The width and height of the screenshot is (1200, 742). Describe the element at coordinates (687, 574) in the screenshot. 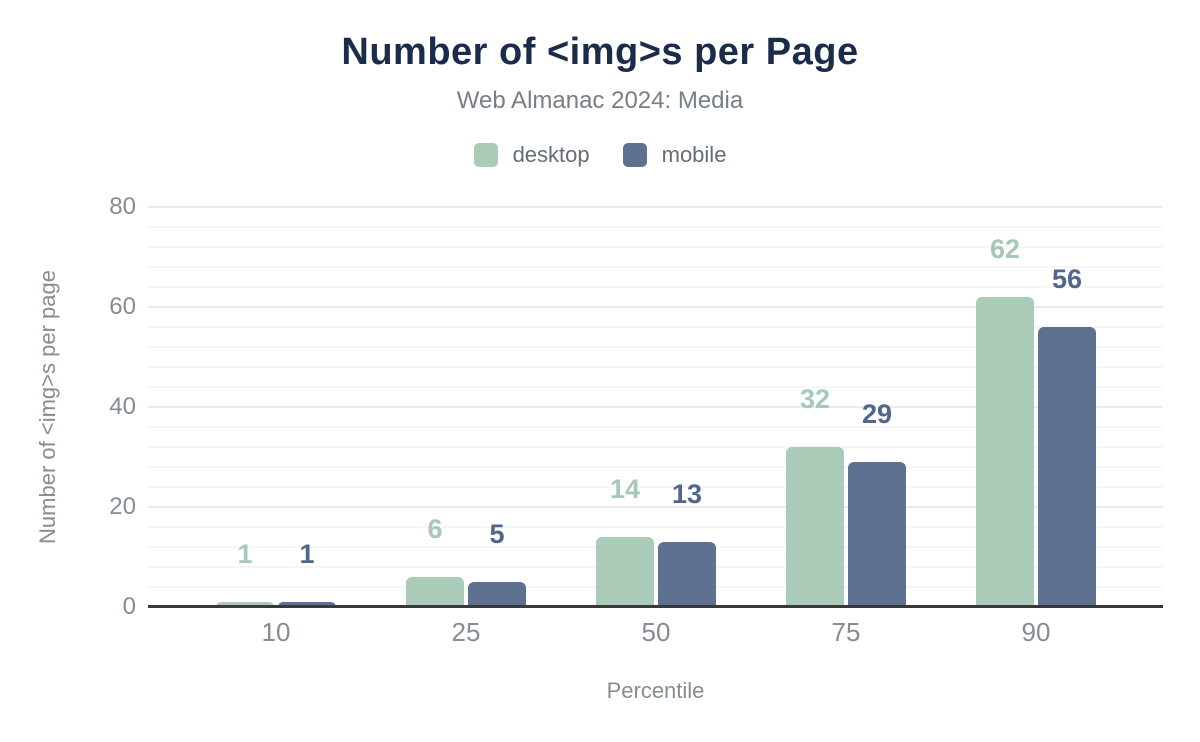

I see `bar-mobile-p50` at that location.